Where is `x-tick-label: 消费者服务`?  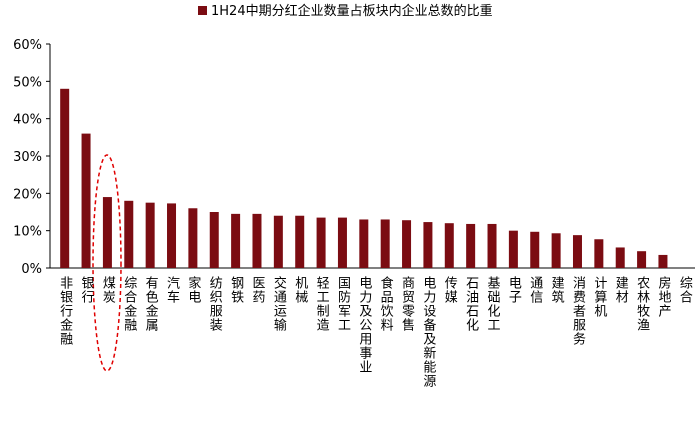
x-tick-label: 消费者服务 is located at coordinates (578, 311).